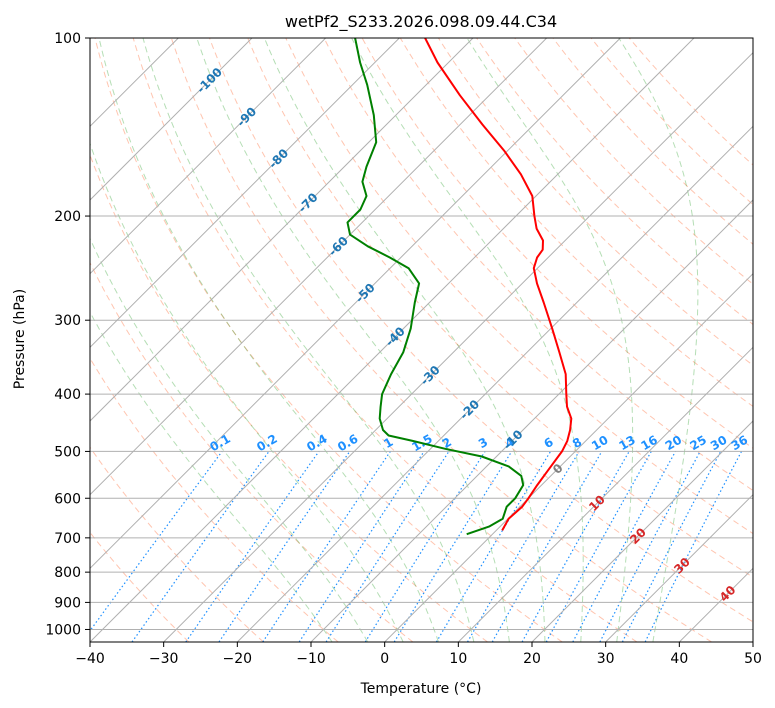 Image resolution: width=775 pixels, height=708 pixels. What do you see at coordinates (67, 603) in the screenshot?
I see `y-tick-label: 900` at bounding box center [67, 603].